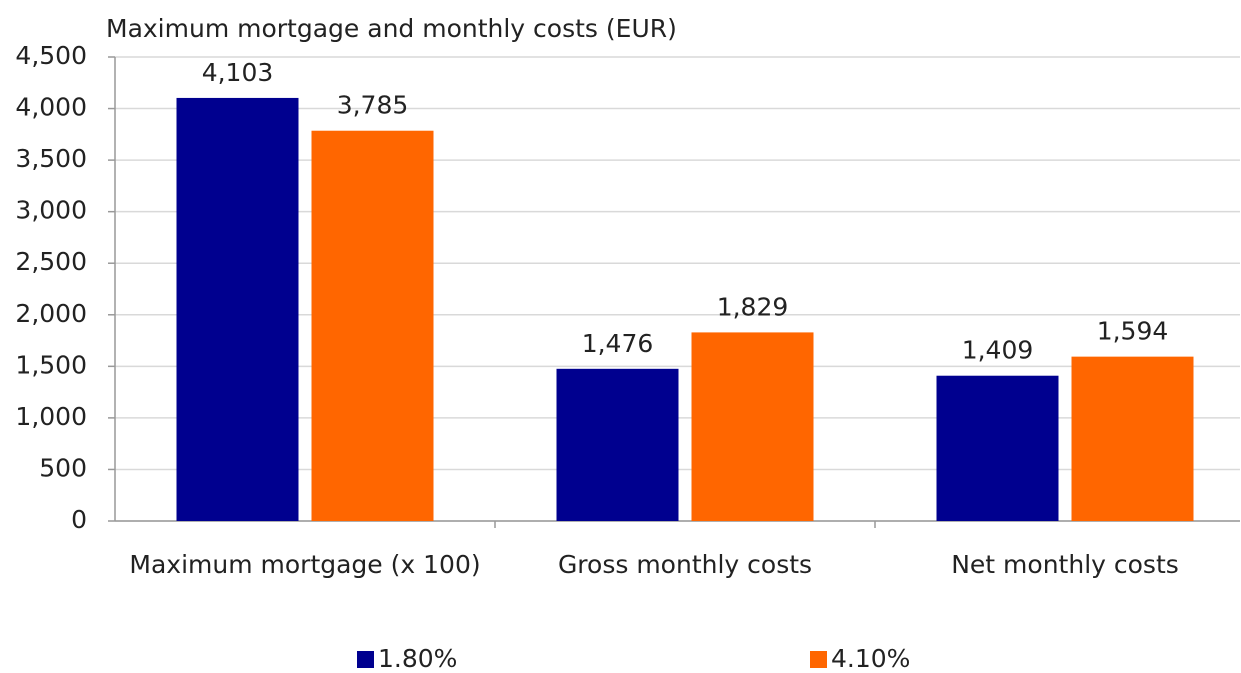 The height and width of the screenshot is (673, 1241). What do you see at coordinates (304, 564) in the screenshot?
I see `x-tick-label: Maximum mortgage (x 100)` at bounding box center [304, 564].